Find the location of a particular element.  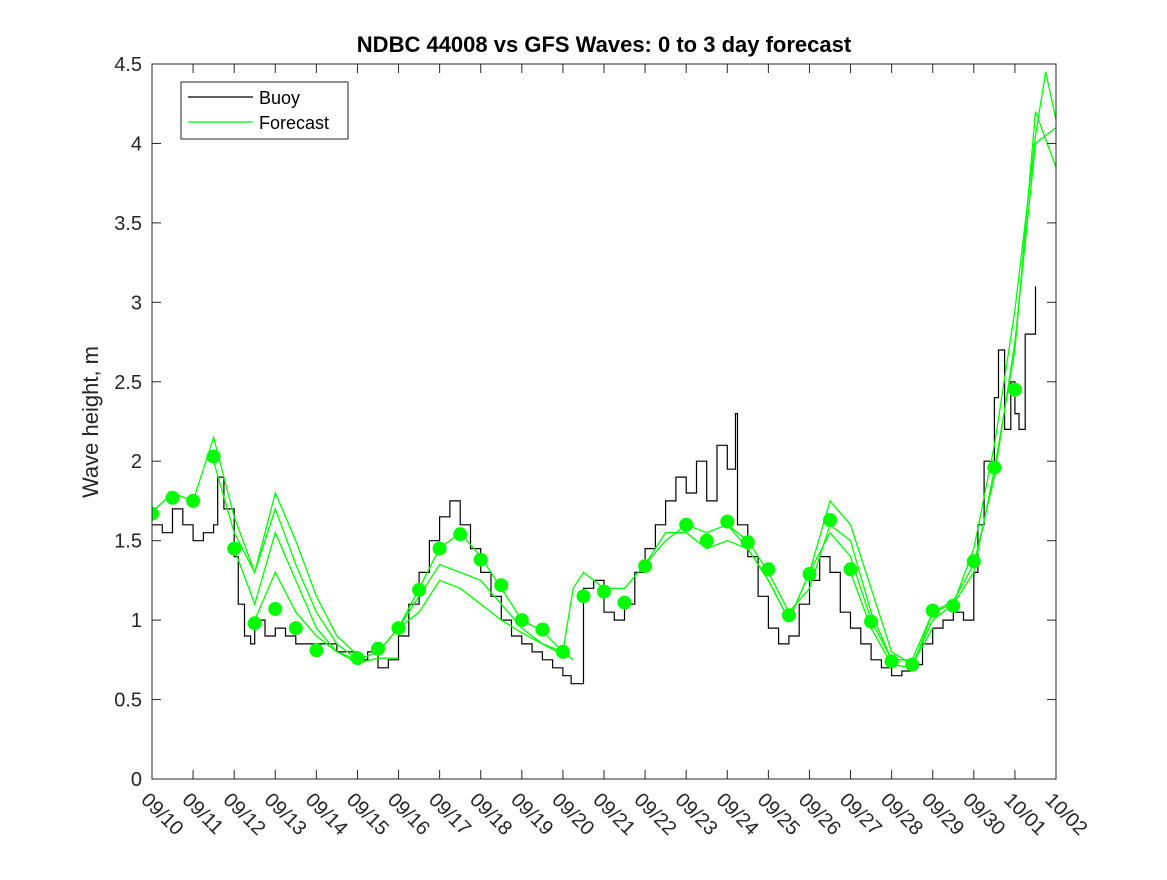

y-tick-label: 1 is located at coordinates (136, 621).